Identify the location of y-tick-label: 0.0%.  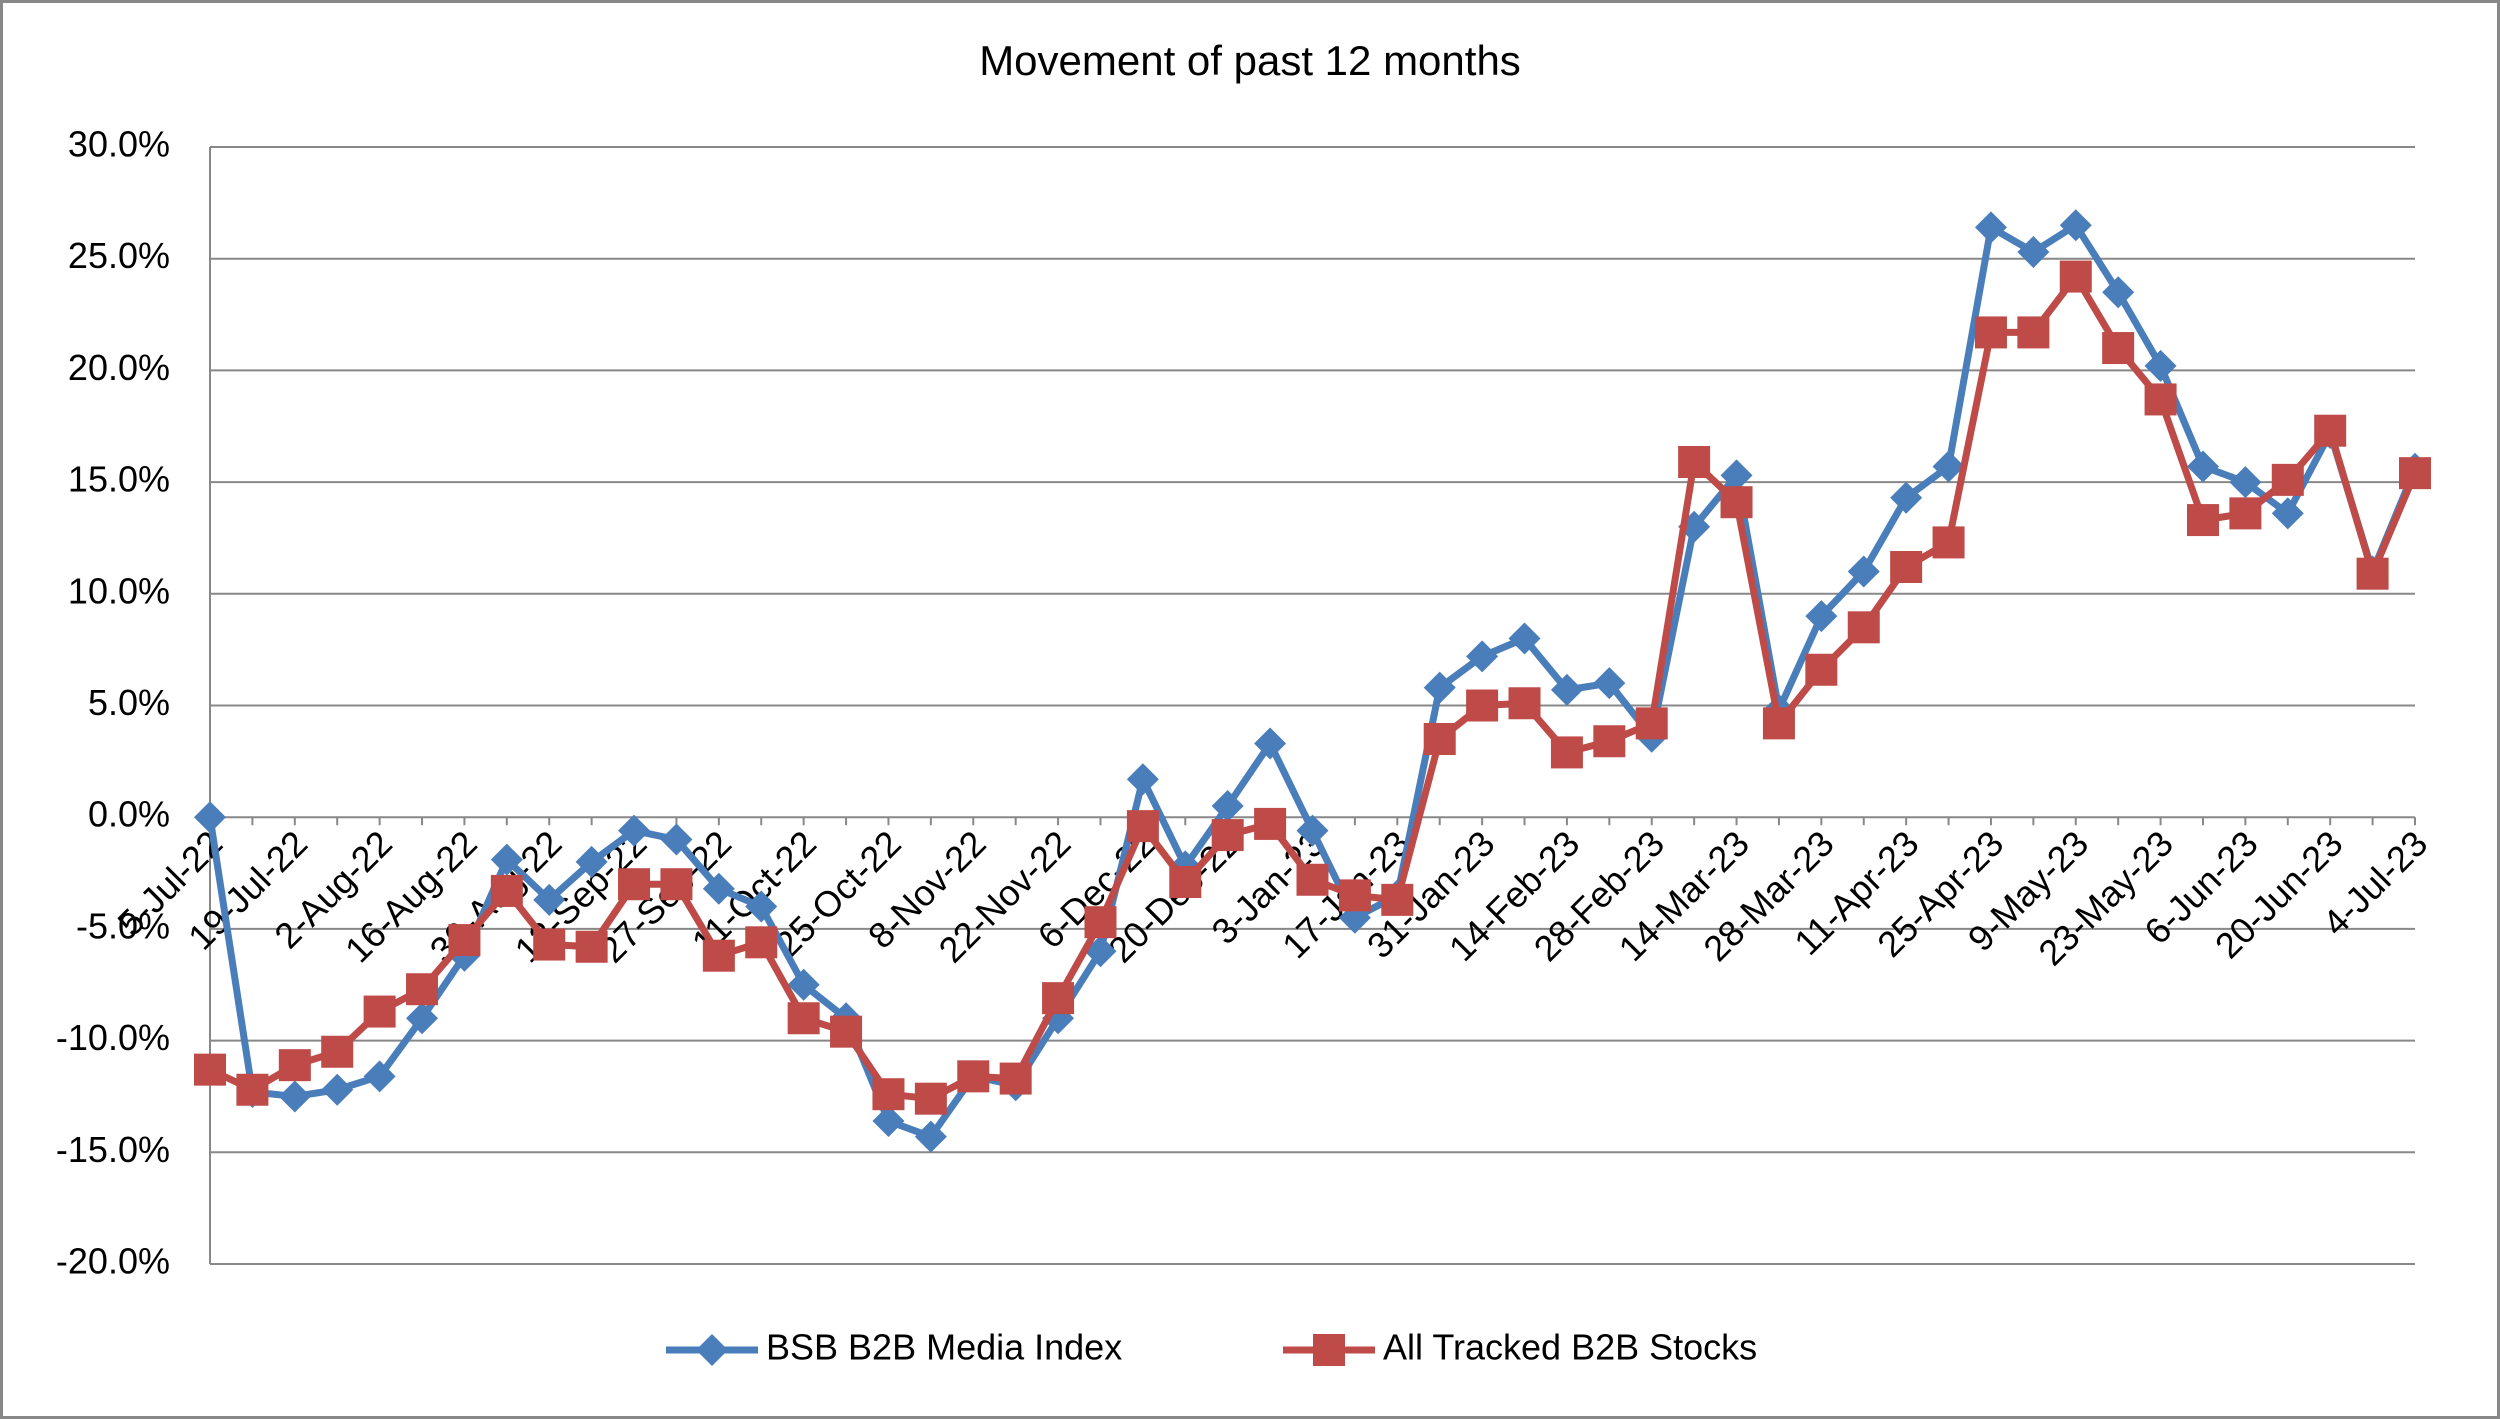
(129, 814).